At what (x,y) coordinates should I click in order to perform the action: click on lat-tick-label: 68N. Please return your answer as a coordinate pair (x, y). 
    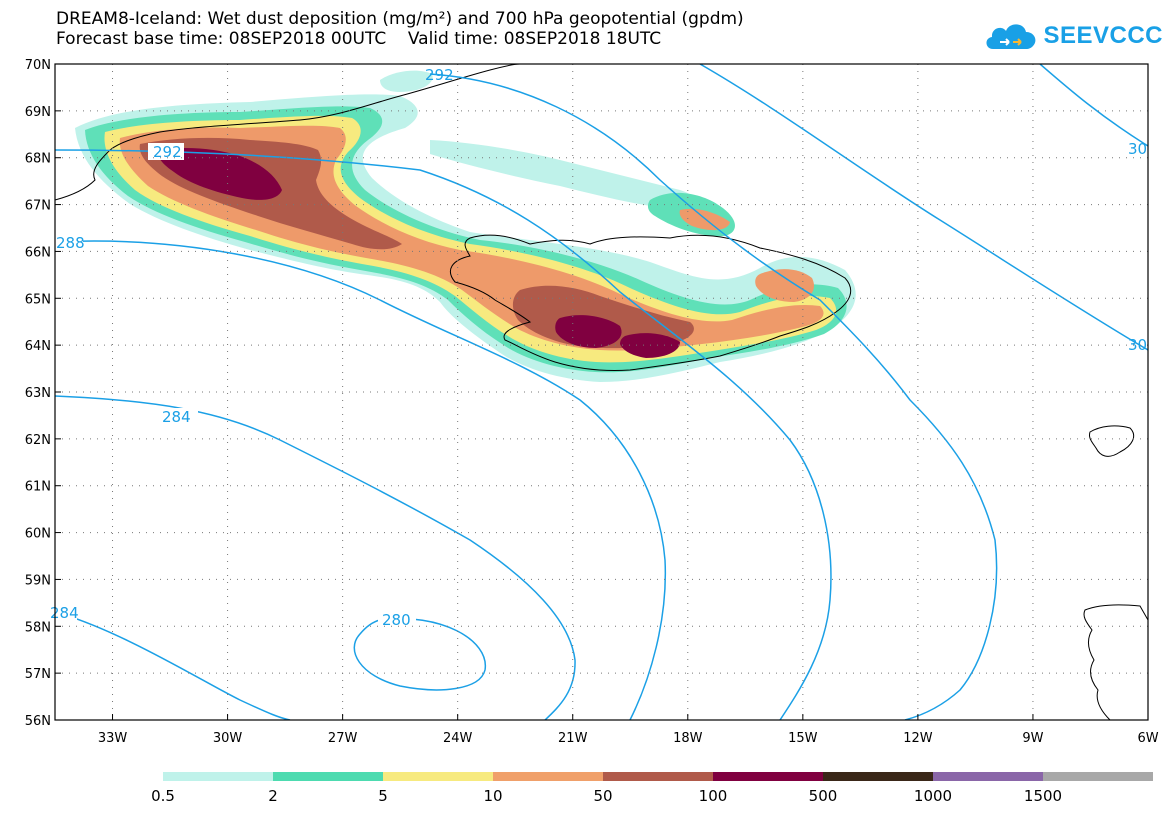
    Looking at the image, I should click on (38, 159).